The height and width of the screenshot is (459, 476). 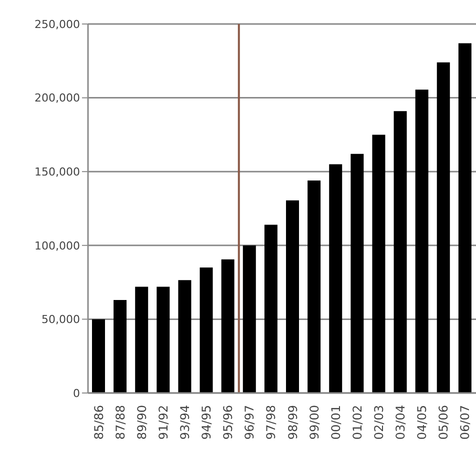 What do you see at coordinates (57, 98) in the screenshot?
I see `y-tick-label: 200,000` at bounding box center [57, 98].